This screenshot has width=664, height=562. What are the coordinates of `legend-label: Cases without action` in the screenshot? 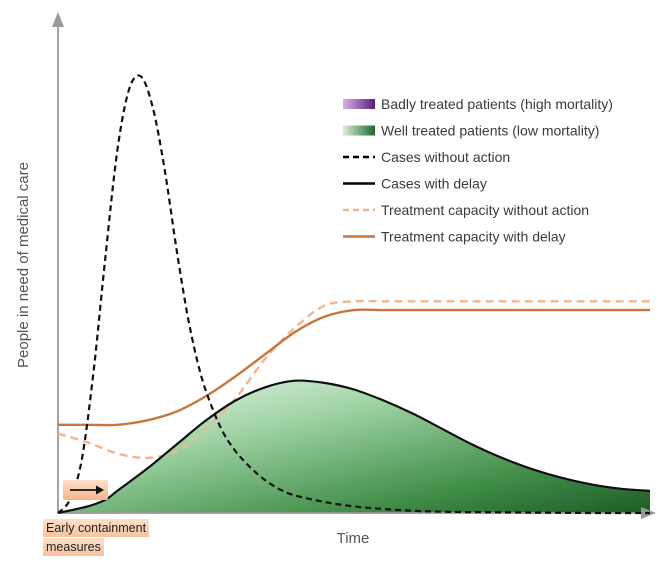 It's located at (445, 157).